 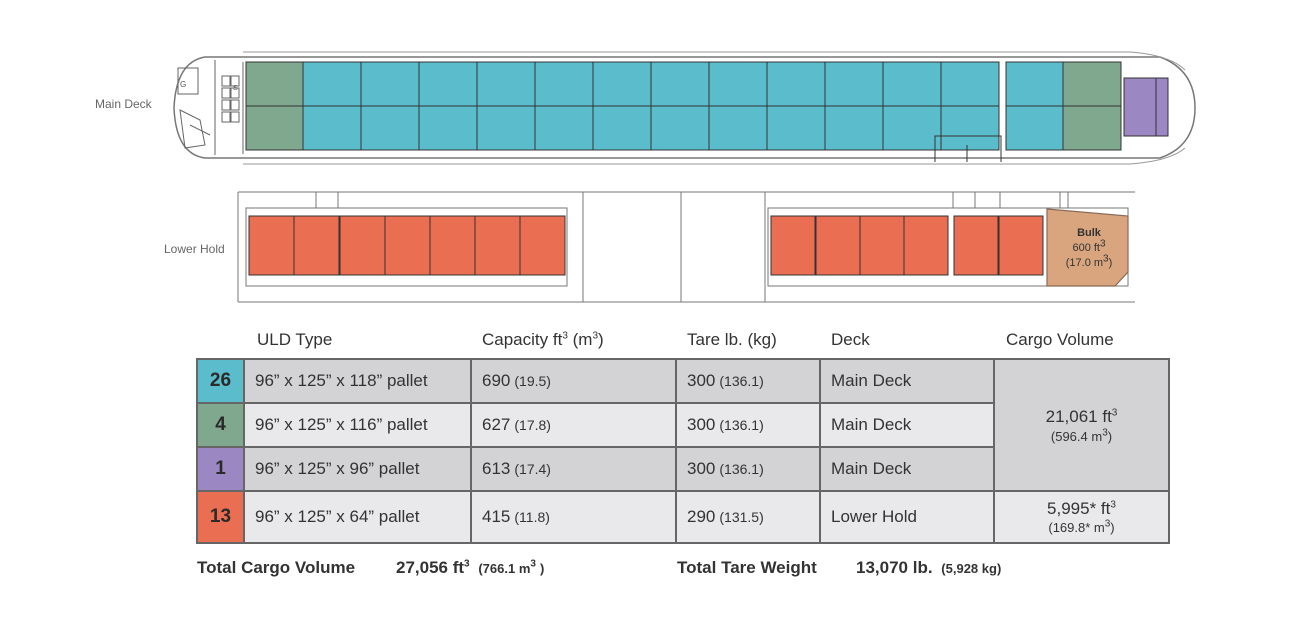 I want to click on total-cargo-volume-label: Total Cargo Volume, so click(x=276, y=567).